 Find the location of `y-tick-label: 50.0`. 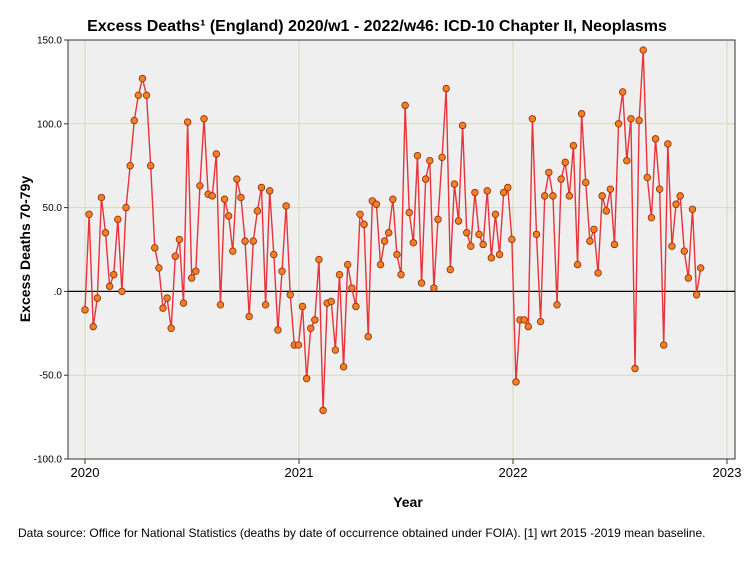

y-tick-label: 50.0 is located at coordinates (53, 208).